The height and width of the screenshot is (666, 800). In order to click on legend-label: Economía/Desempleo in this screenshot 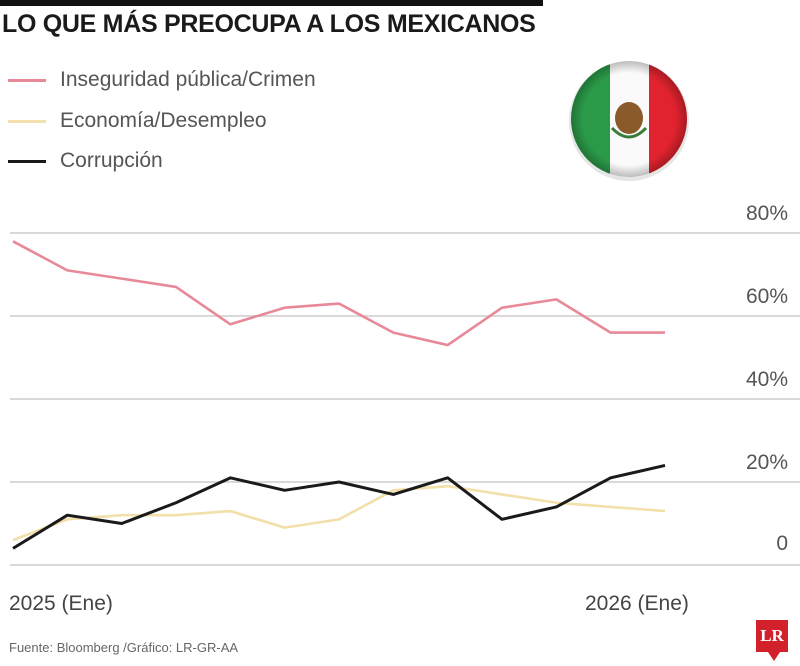, I will do `click(163, 120)`.